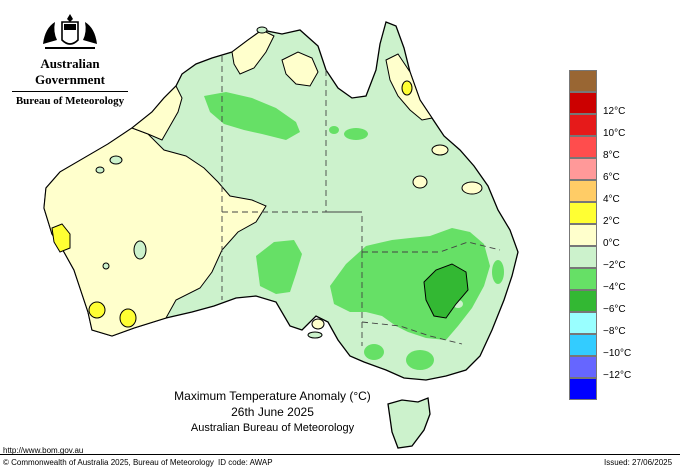  Describe the element at coordinates (407, 88) in the screenshot. I see `yellow-cape-spot` at that location.